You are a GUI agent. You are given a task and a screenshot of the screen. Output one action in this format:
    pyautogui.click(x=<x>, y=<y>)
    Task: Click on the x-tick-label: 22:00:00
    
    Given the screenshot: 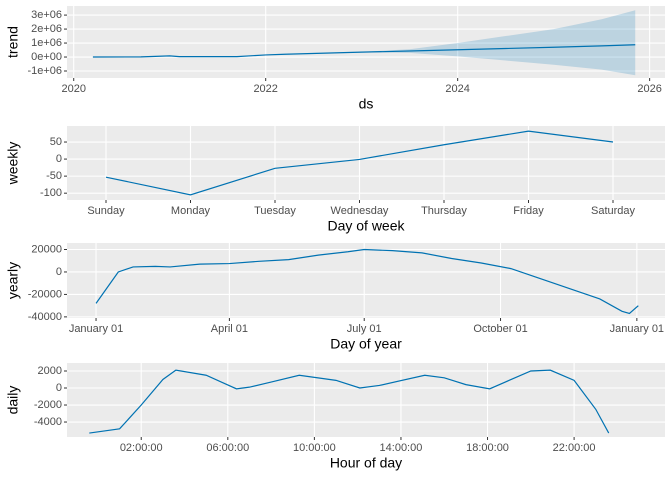 What is the action you would take?
    pyautogui.click(x=574, y=448)
    